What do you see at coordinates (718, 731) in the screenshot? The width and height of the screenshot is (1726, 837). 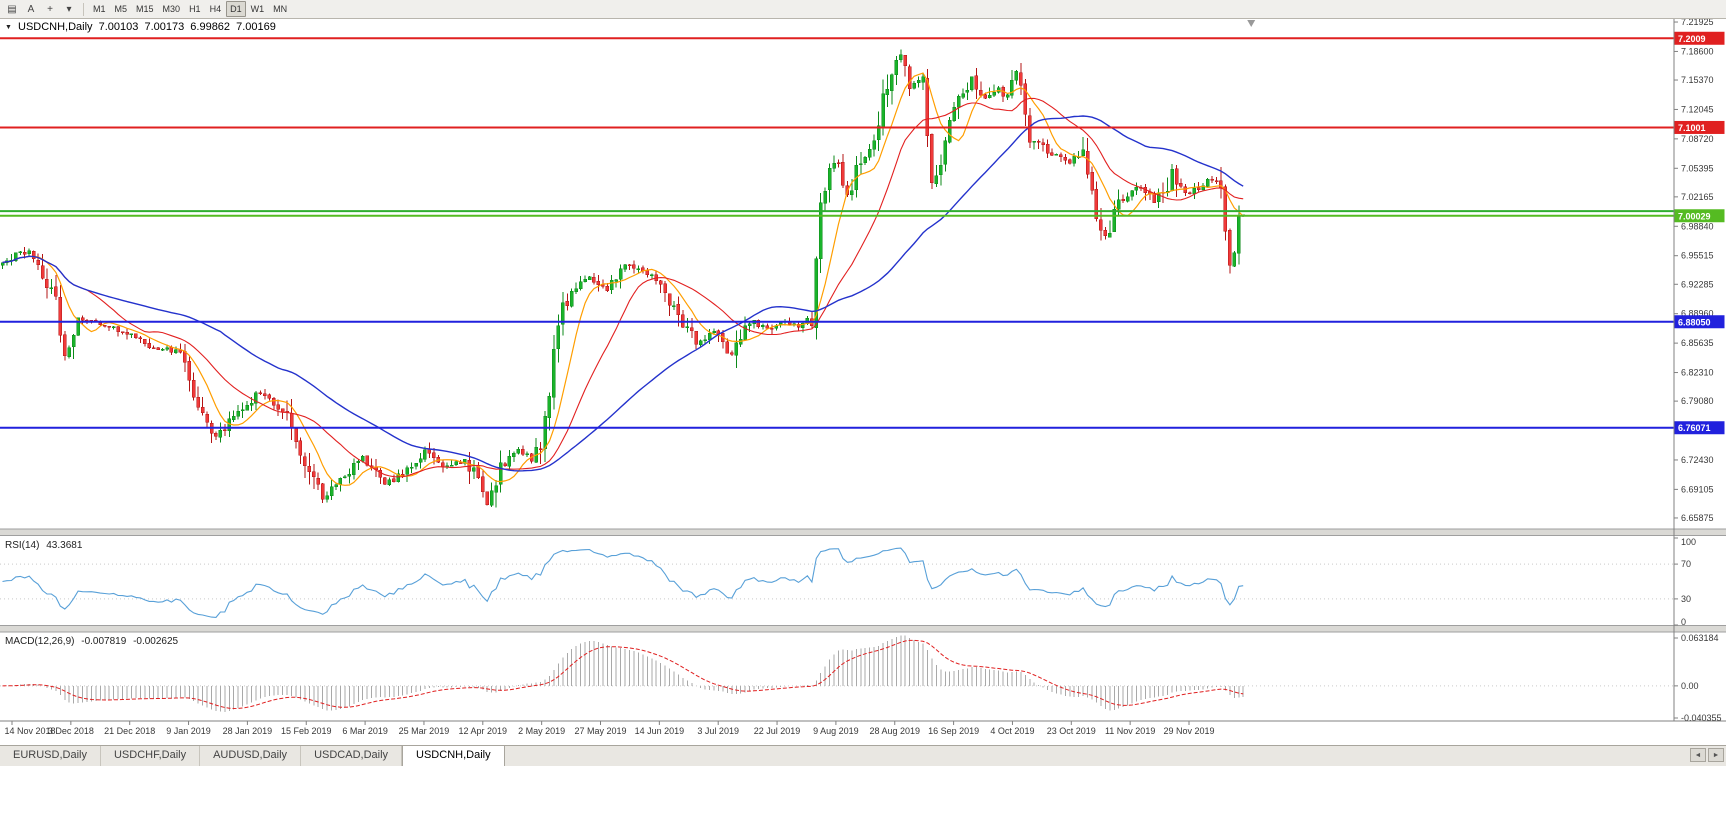 I see `date-axis-label: 3 Jul 2019` at bounding box center [718, 731].